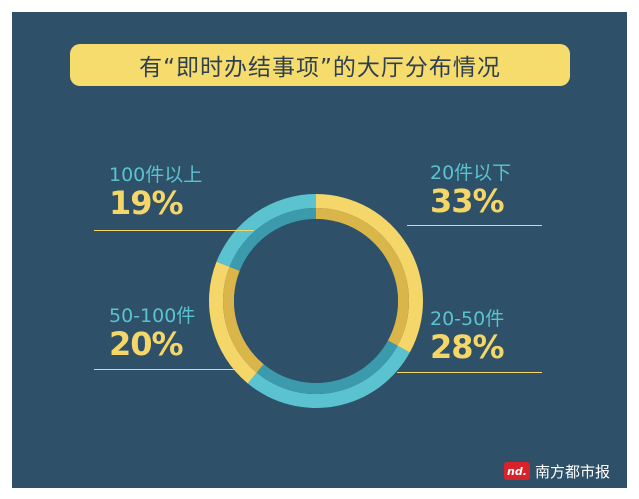  Describe the element at coordinates (471, 173) in the screenshot. I see `slice-name: 20件以下` at that location.